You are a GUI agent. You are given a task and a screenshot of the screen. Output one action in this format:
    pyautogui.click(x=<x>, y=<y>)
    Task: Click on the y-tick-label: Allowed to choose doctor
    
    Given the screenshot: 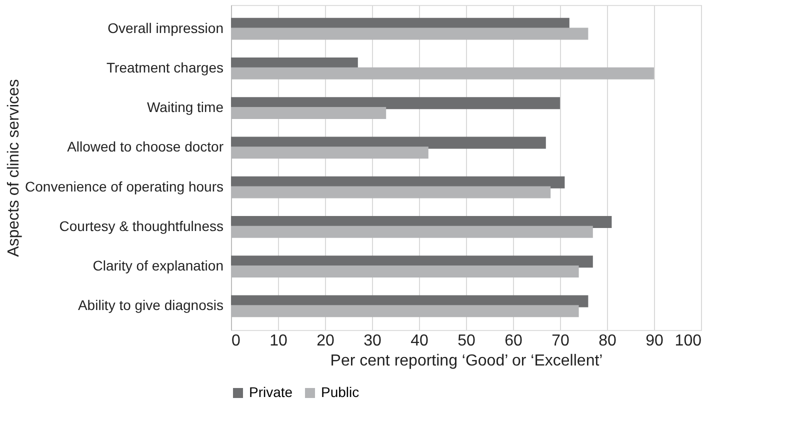 What is the action you would take?
    pyautogui.click(x=145, y=146)
    